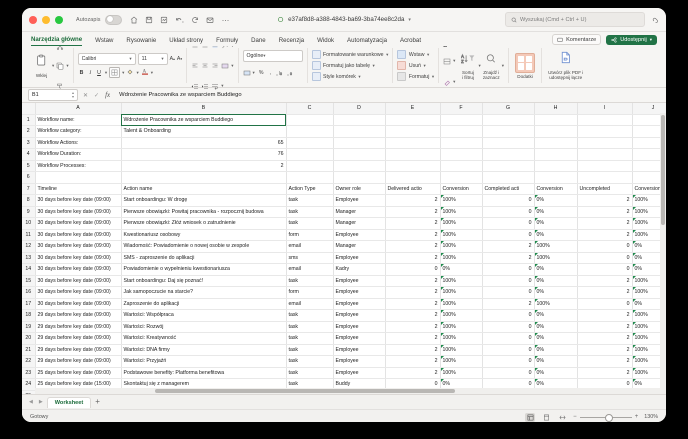 This screenshot has width=688, height=439. I want to click on tab-uklad-strony: Układ strony, so click(186, 40).